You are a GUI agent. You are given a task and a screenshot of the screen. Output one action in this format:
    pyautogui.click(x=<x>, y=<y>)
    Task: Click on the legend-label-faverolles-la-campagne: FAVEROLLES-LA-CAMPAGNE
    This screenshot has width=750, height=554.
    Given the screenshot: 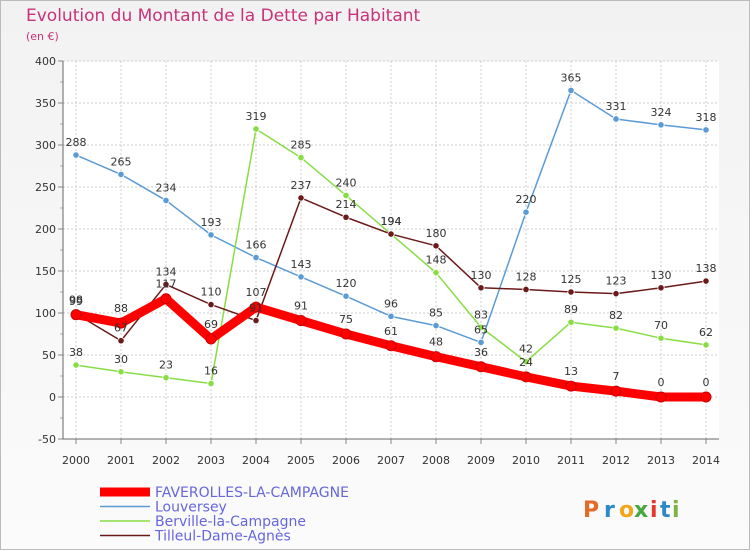 What is the action you would take?
    pyautogui.click(x=252, y=493)
    